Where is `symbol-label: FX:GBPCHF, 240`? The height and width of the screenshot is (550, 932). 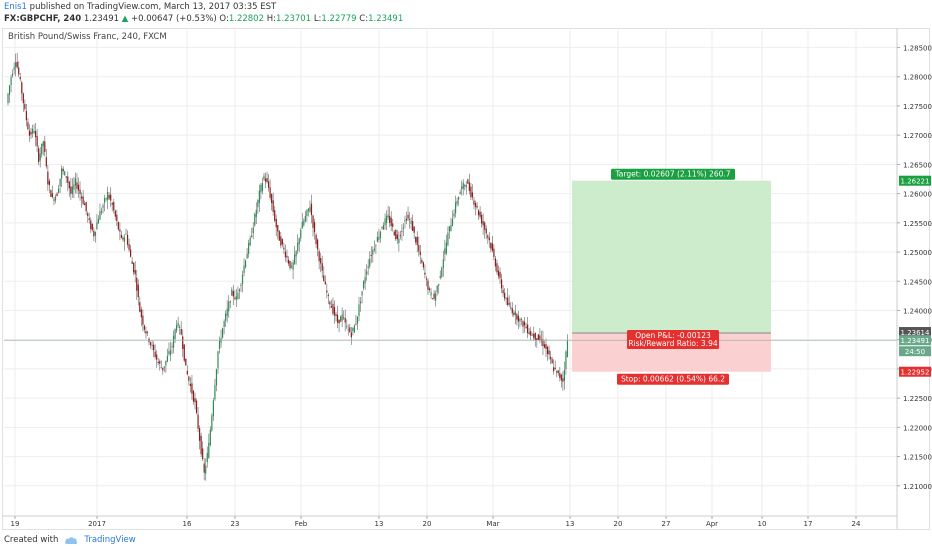 symbol-label: FX:GBPCHF, 240 is located at coordinates (43, 19).